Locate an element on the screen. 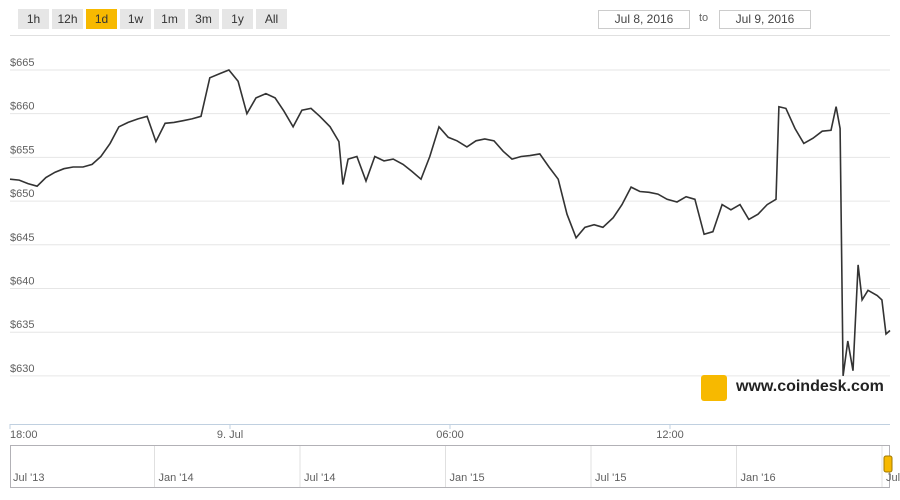  y-tick-label: $635 is located at coordinates (22, 325).